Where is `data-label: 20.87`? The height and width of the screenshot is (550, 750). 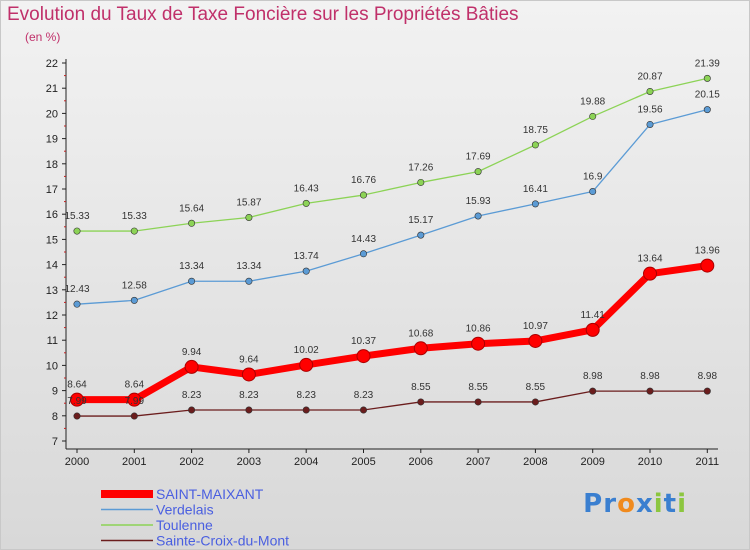
data-label: 20.87 is located at coordinates (649, 76).